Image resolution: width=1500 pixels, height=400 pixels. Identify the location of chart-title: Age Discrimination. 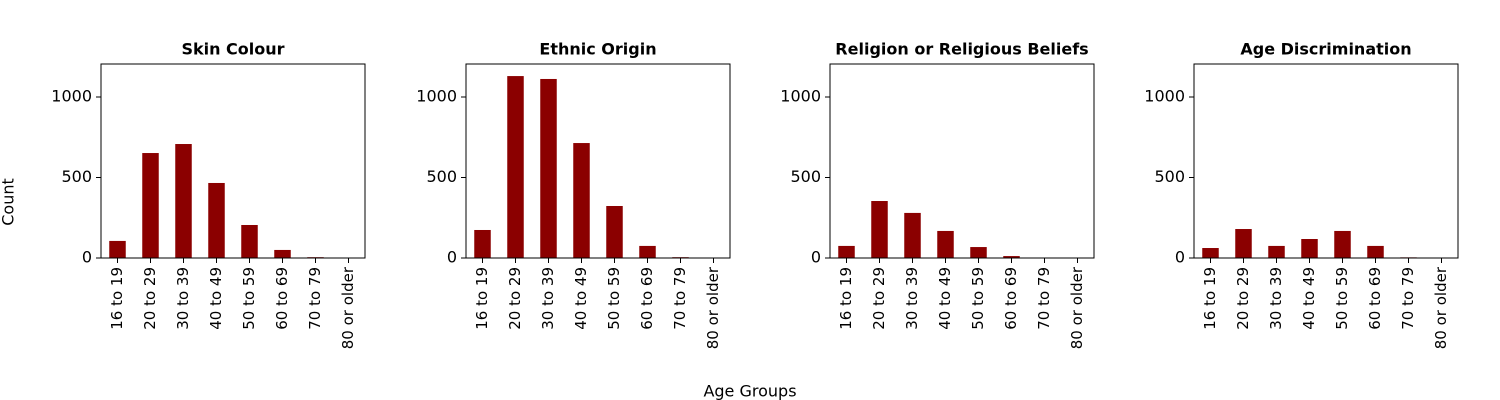
(1325, 49).